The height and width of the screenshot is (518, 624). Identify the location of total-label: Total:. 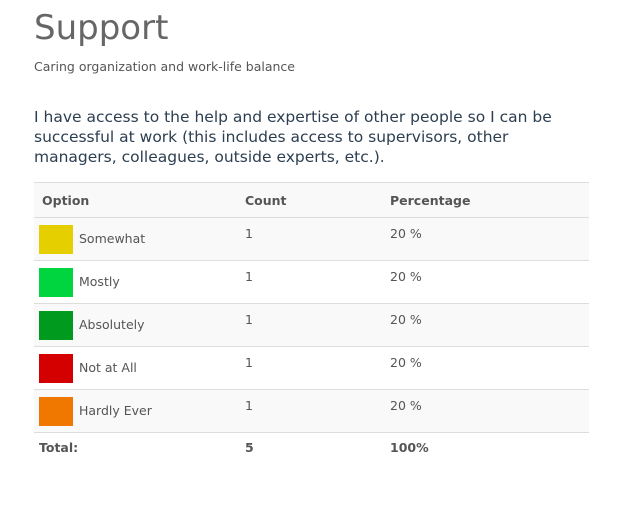
(59, 447).